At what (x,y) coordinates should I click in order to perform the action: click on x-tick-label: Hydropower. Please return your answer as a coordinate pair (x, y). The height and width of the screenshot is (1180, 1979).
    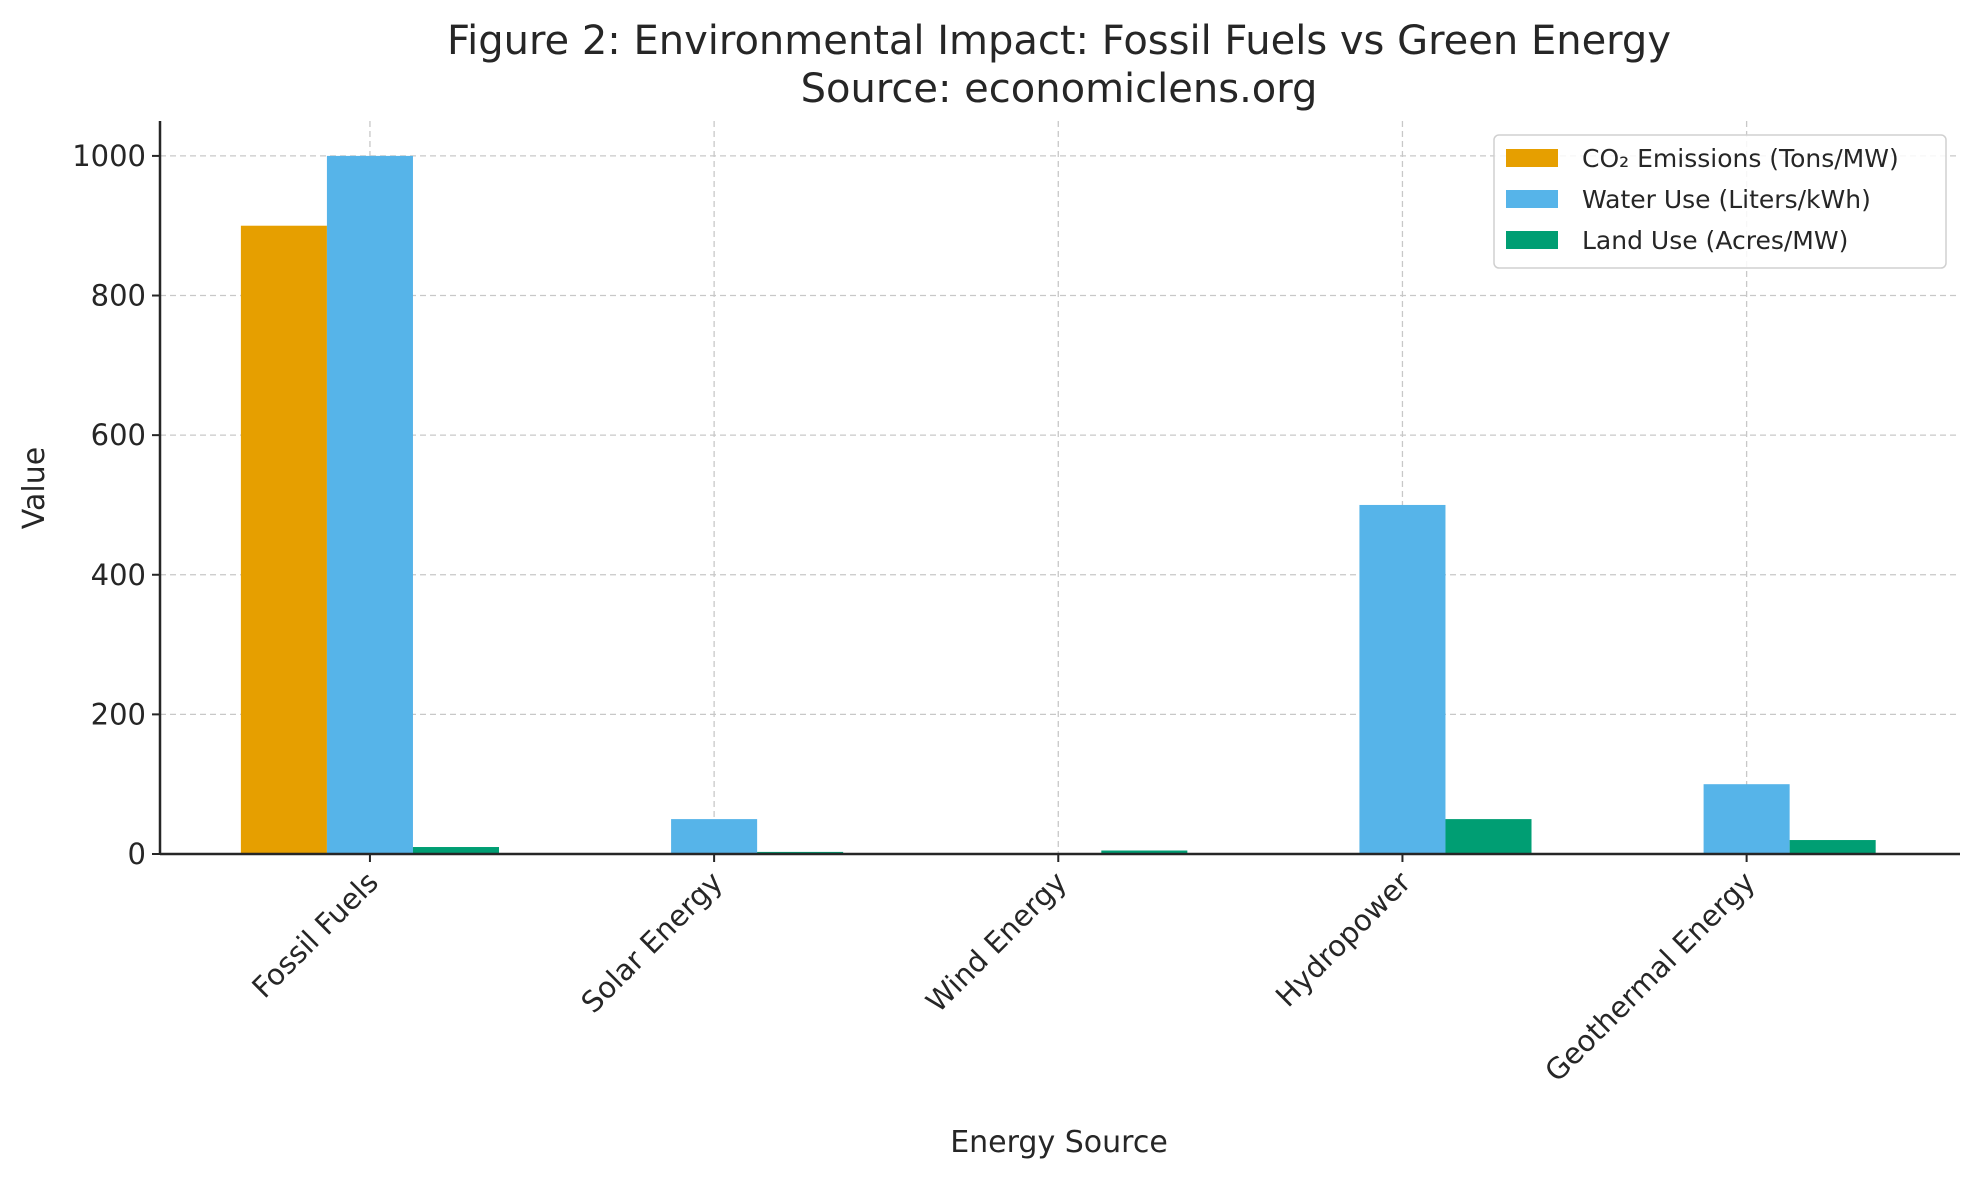
    Looking at the image, I should click on (1343, 939).